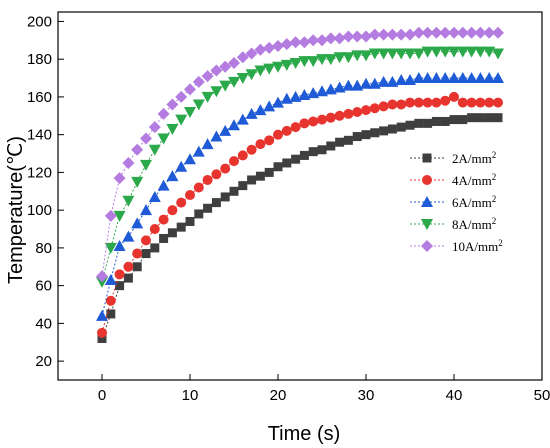 This screenshot has height=448, width=550. I want to click on legend-label: 6A/mm2, so click(474, 202).